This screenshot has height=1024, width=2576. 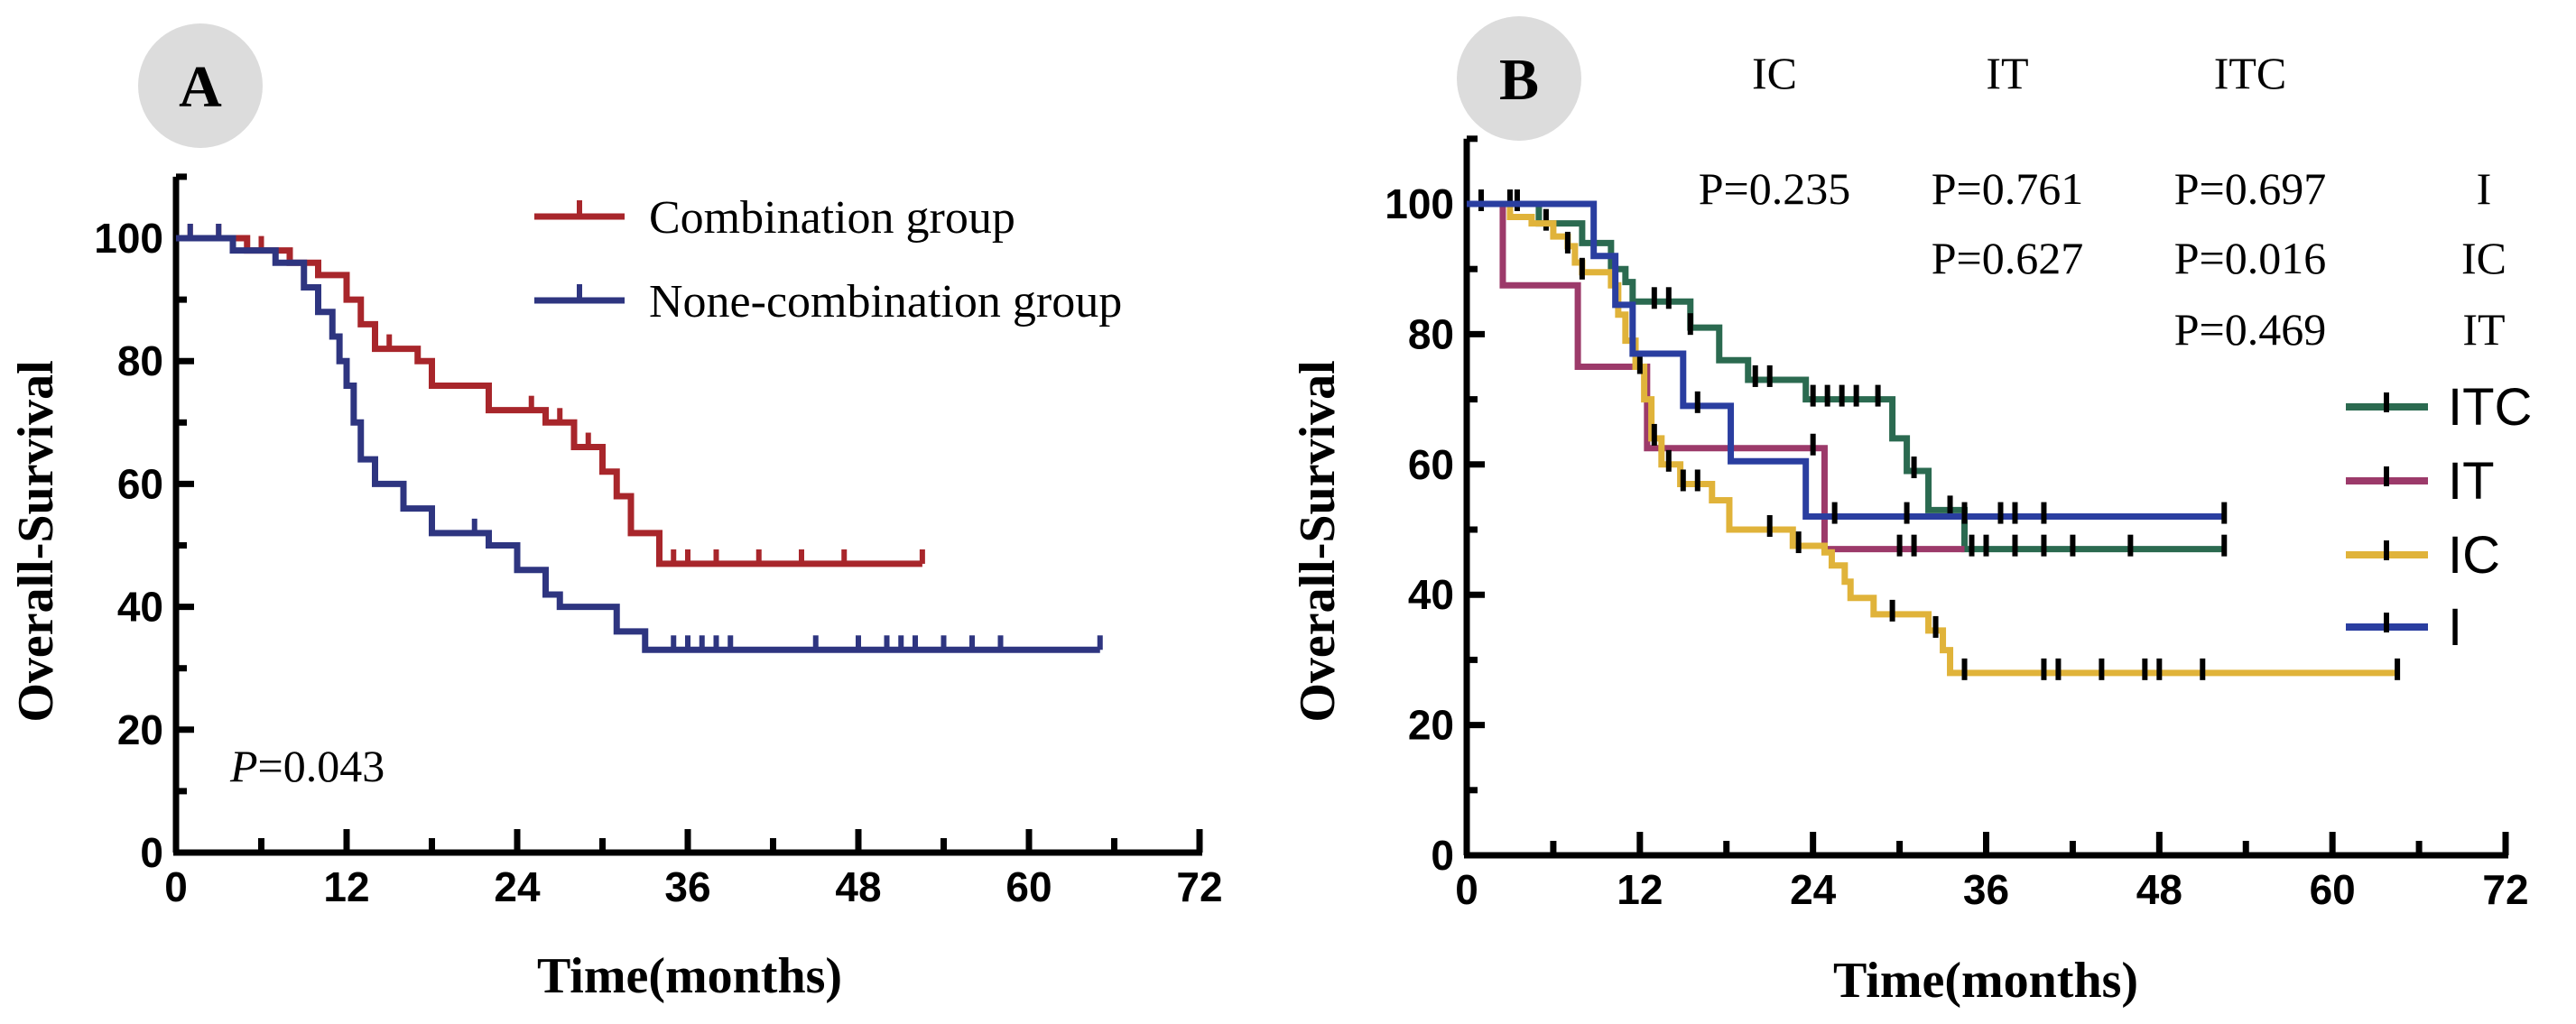 What do you see at coordinates (885, 301) in the screenshot?
I see `legend-label-none-combination: None-combination group` at bounding box center [885, 301].